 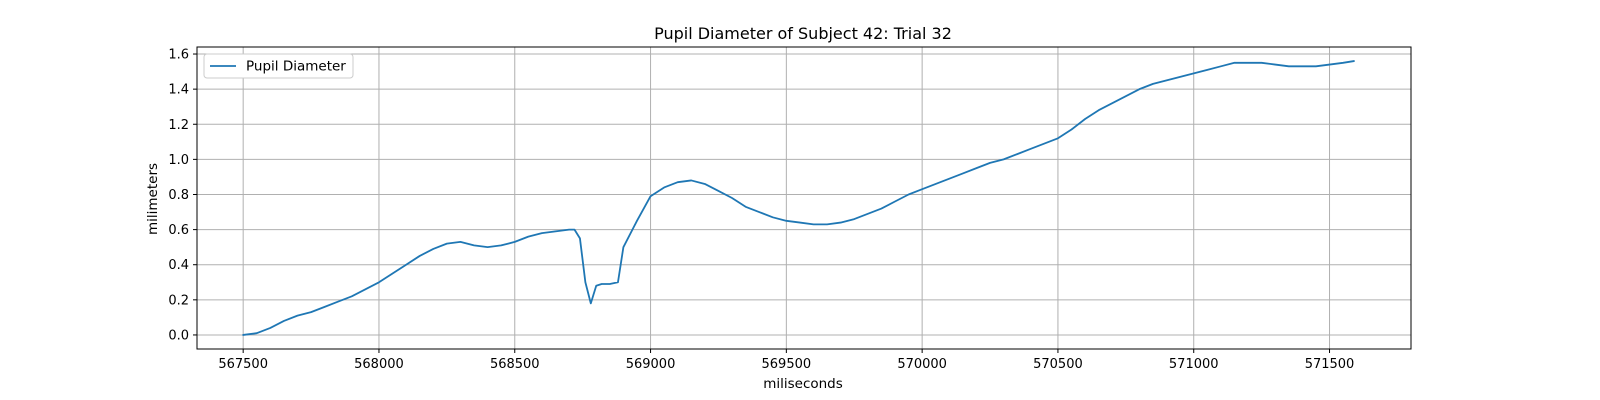 What do you see at coordinates (178, 55) in the screenshot?
I see `y-tick-label: 1.6` at bounding box center [178, 55].